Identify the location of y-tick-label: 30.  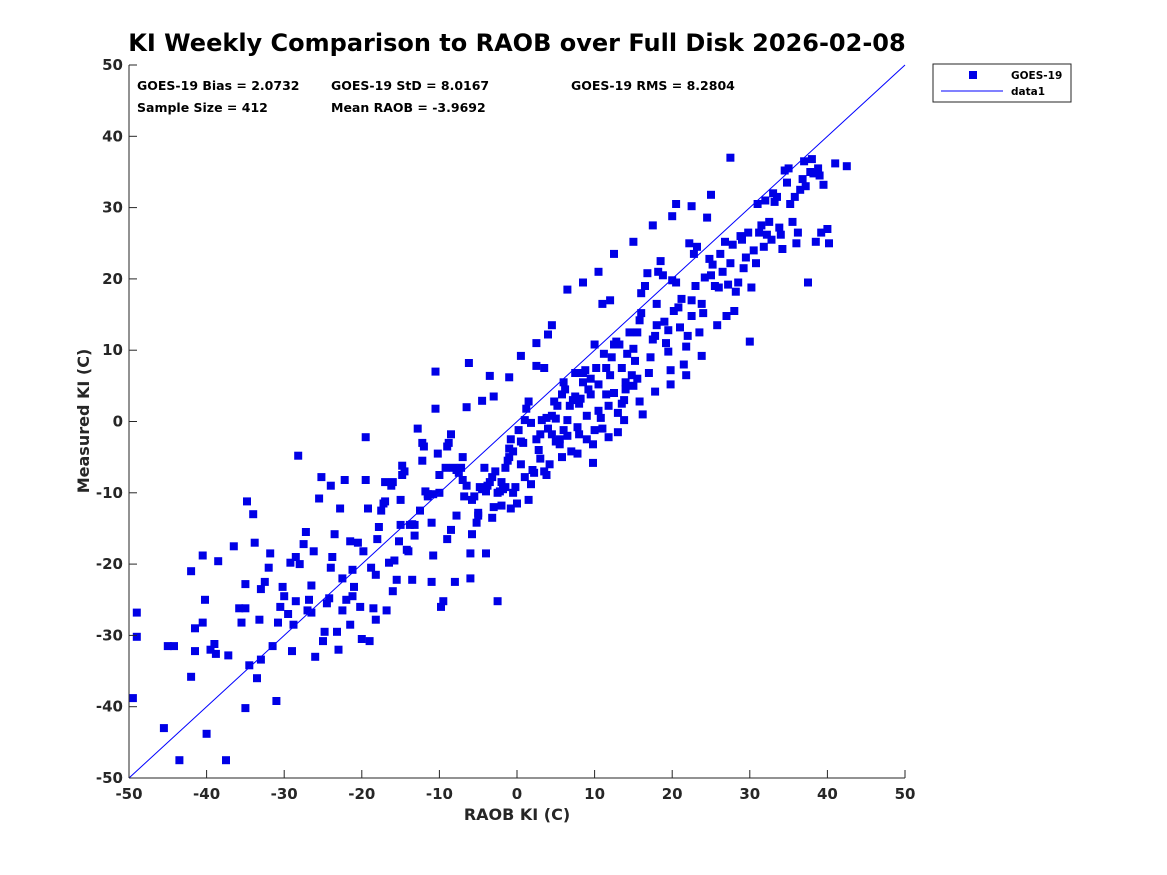
(112, 208).